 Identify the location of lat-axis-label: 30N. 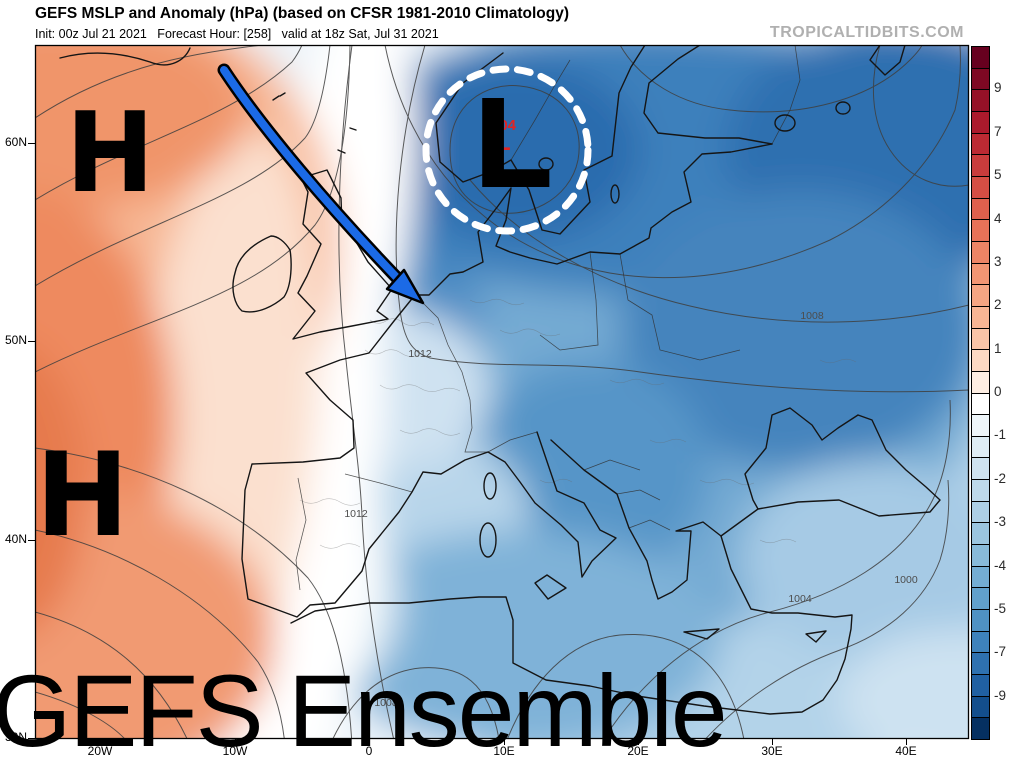
(15, 737).